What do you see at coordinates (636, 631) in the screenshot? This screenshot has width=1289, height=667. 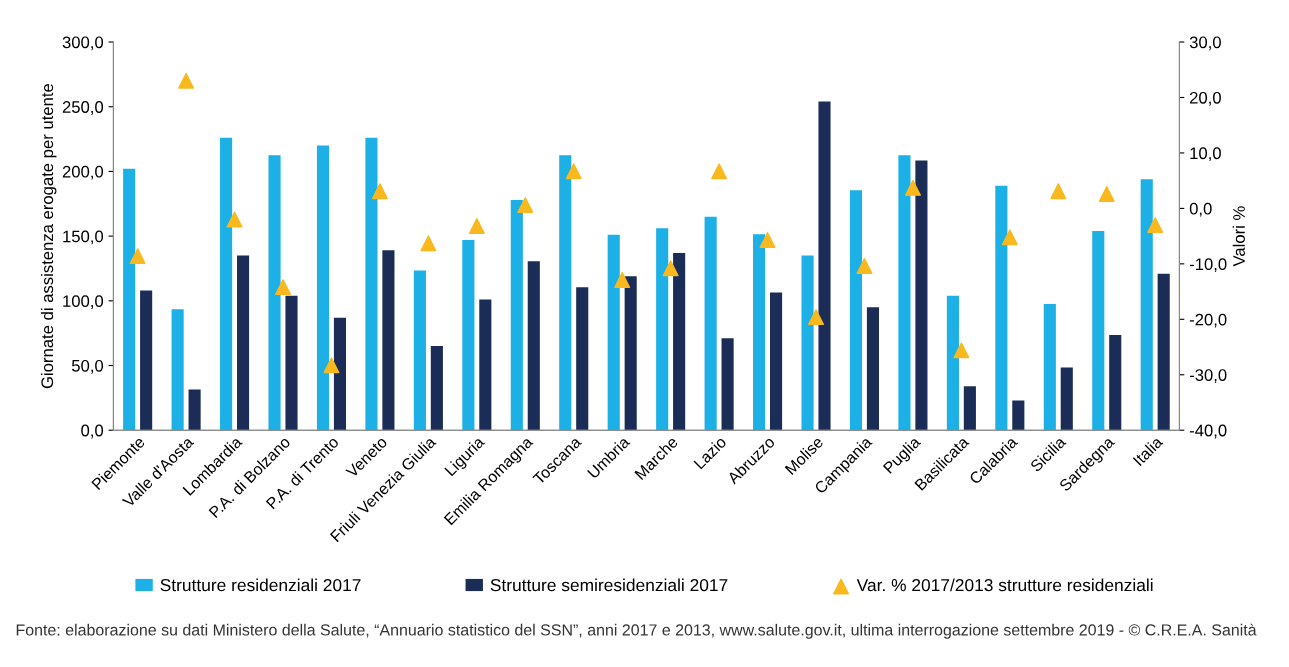 I see `source-note: Fonte: elaborazione su dati Ministero della Salute, “Annuario statistico del SSN”, anni 2017 e 2013, www.salute.gov.it, ultima interrogazione settembre 2019 - © C.R.E.A. Sanità` at bounding box center [636, 631].